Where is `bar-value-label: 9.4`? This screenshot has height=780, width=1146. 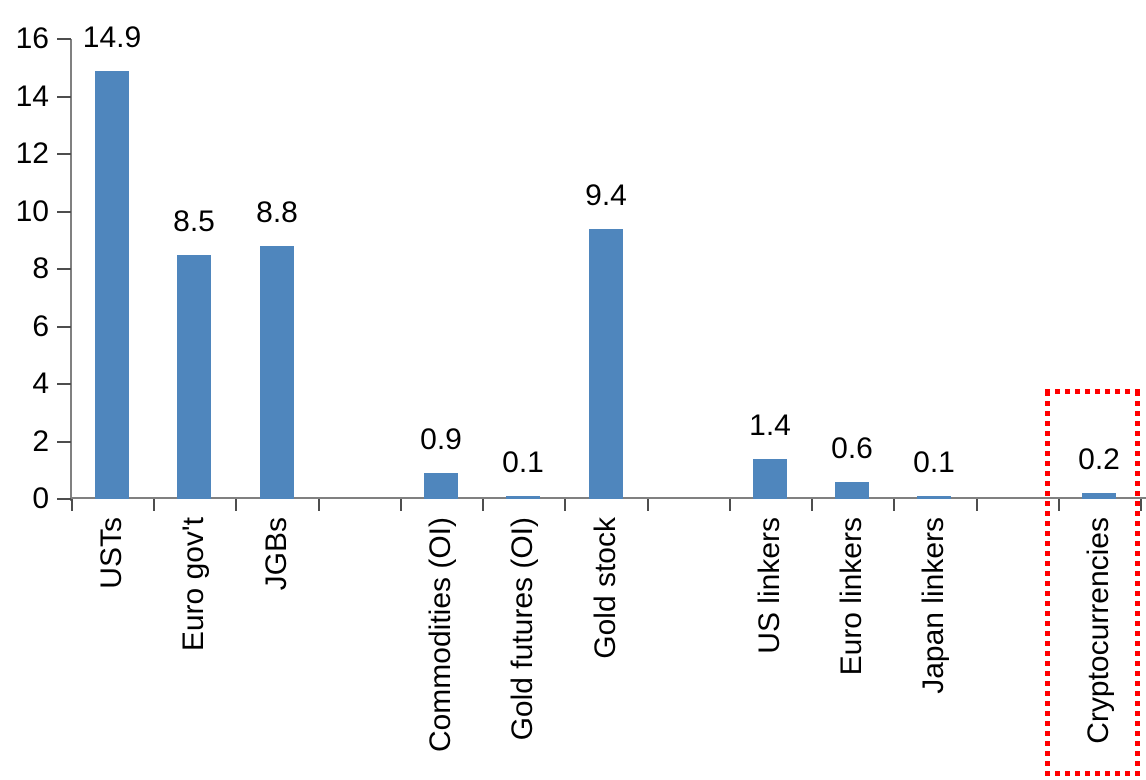 bar-value-label: 9.4 is located at coordinates (606, 195).